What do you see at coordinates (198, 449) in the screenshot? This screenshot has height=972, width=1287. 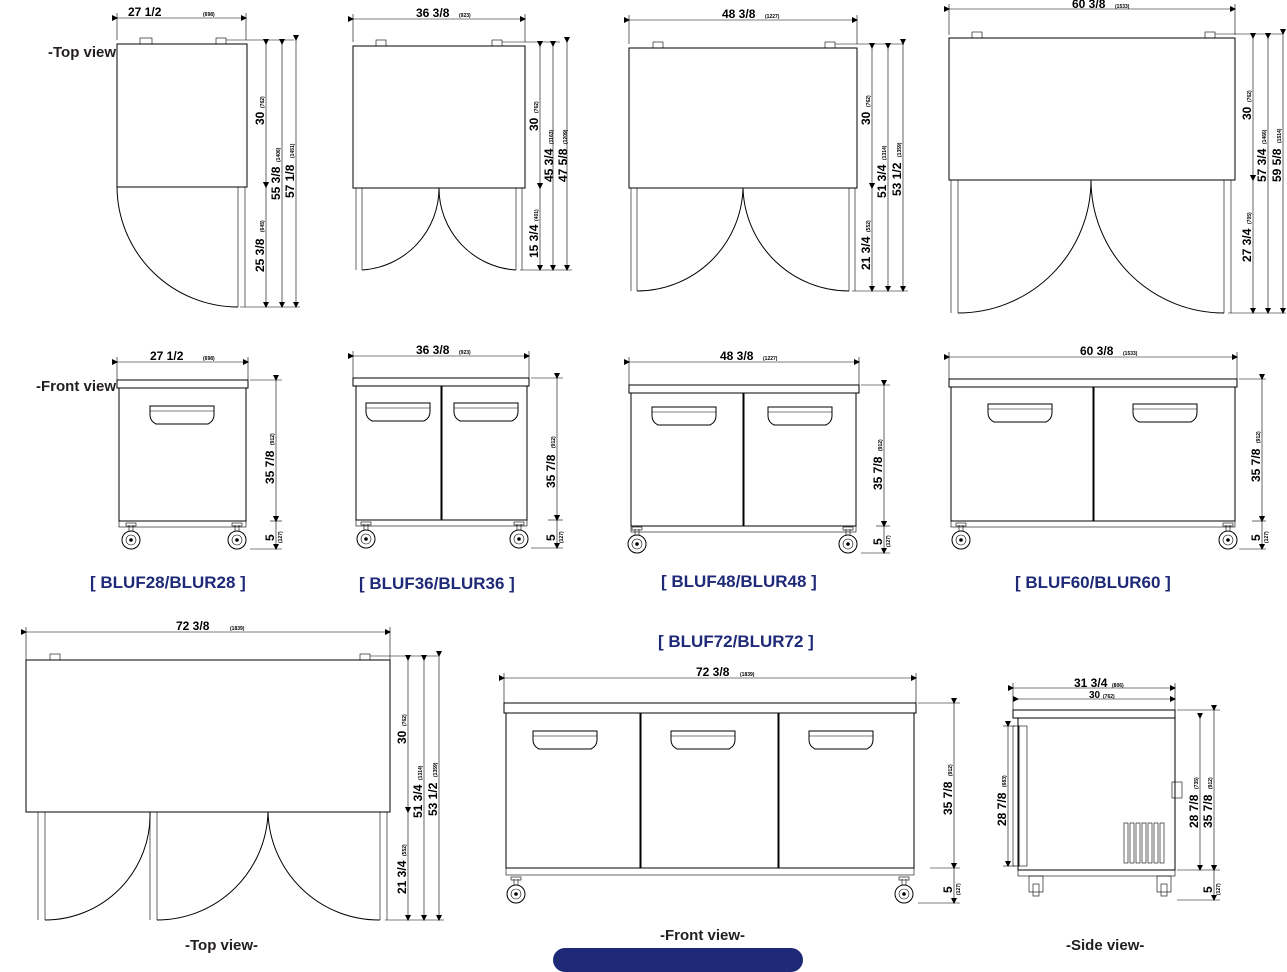 I see `front-view-28: 27 1/2 (698) 35 7/8 (912) 5 (127)` at bounding box center [198, 449].